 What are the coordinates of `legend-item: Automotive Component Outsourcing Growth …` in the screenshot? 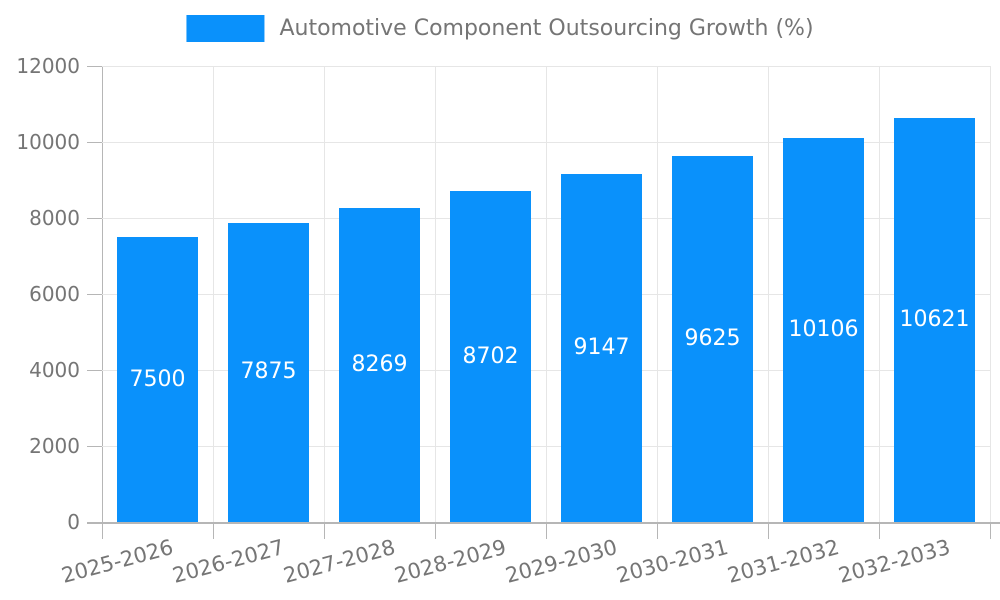 It's located at (500, 28).